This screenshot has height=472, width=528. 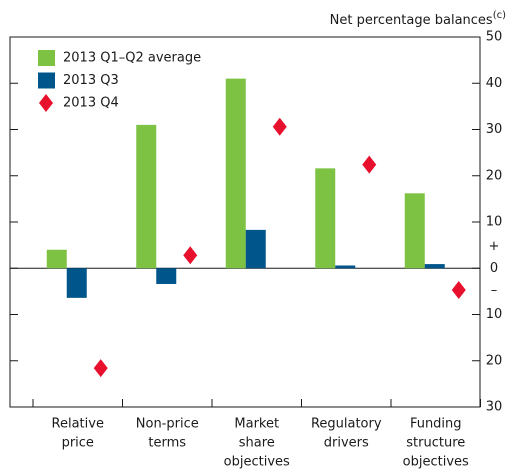 I want to click on y-axis-label: Net percentage balances(c), so click(x=418, y=19).